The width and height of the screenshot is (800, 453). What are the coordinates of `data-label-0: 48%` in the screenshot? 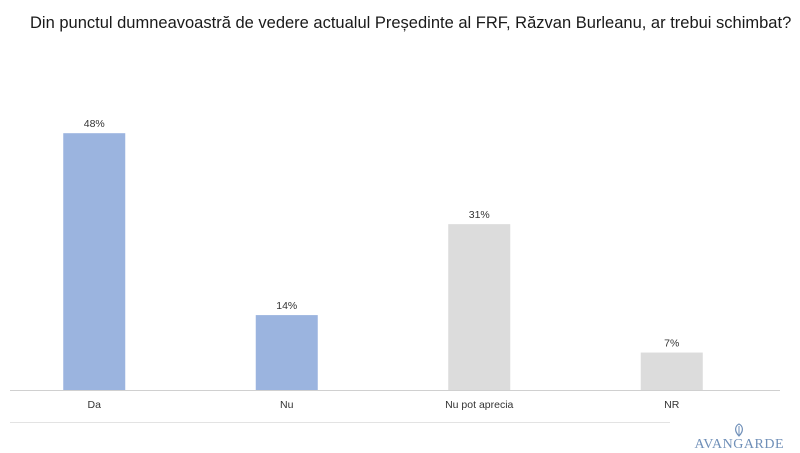 It's located at (94, 124).